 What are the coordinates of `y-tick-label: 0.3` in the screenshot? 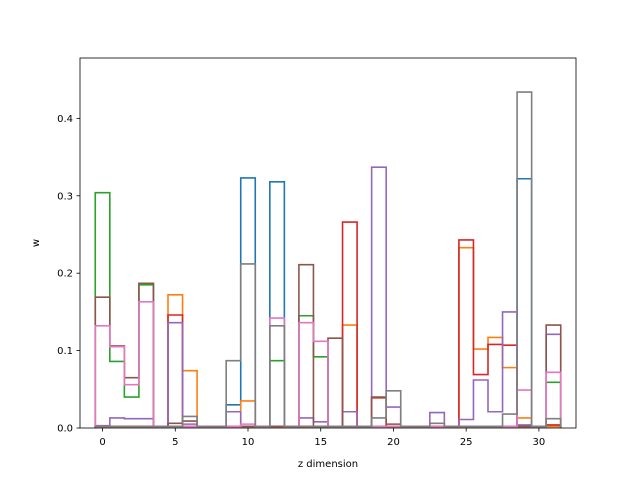 It's located at (65, 196).